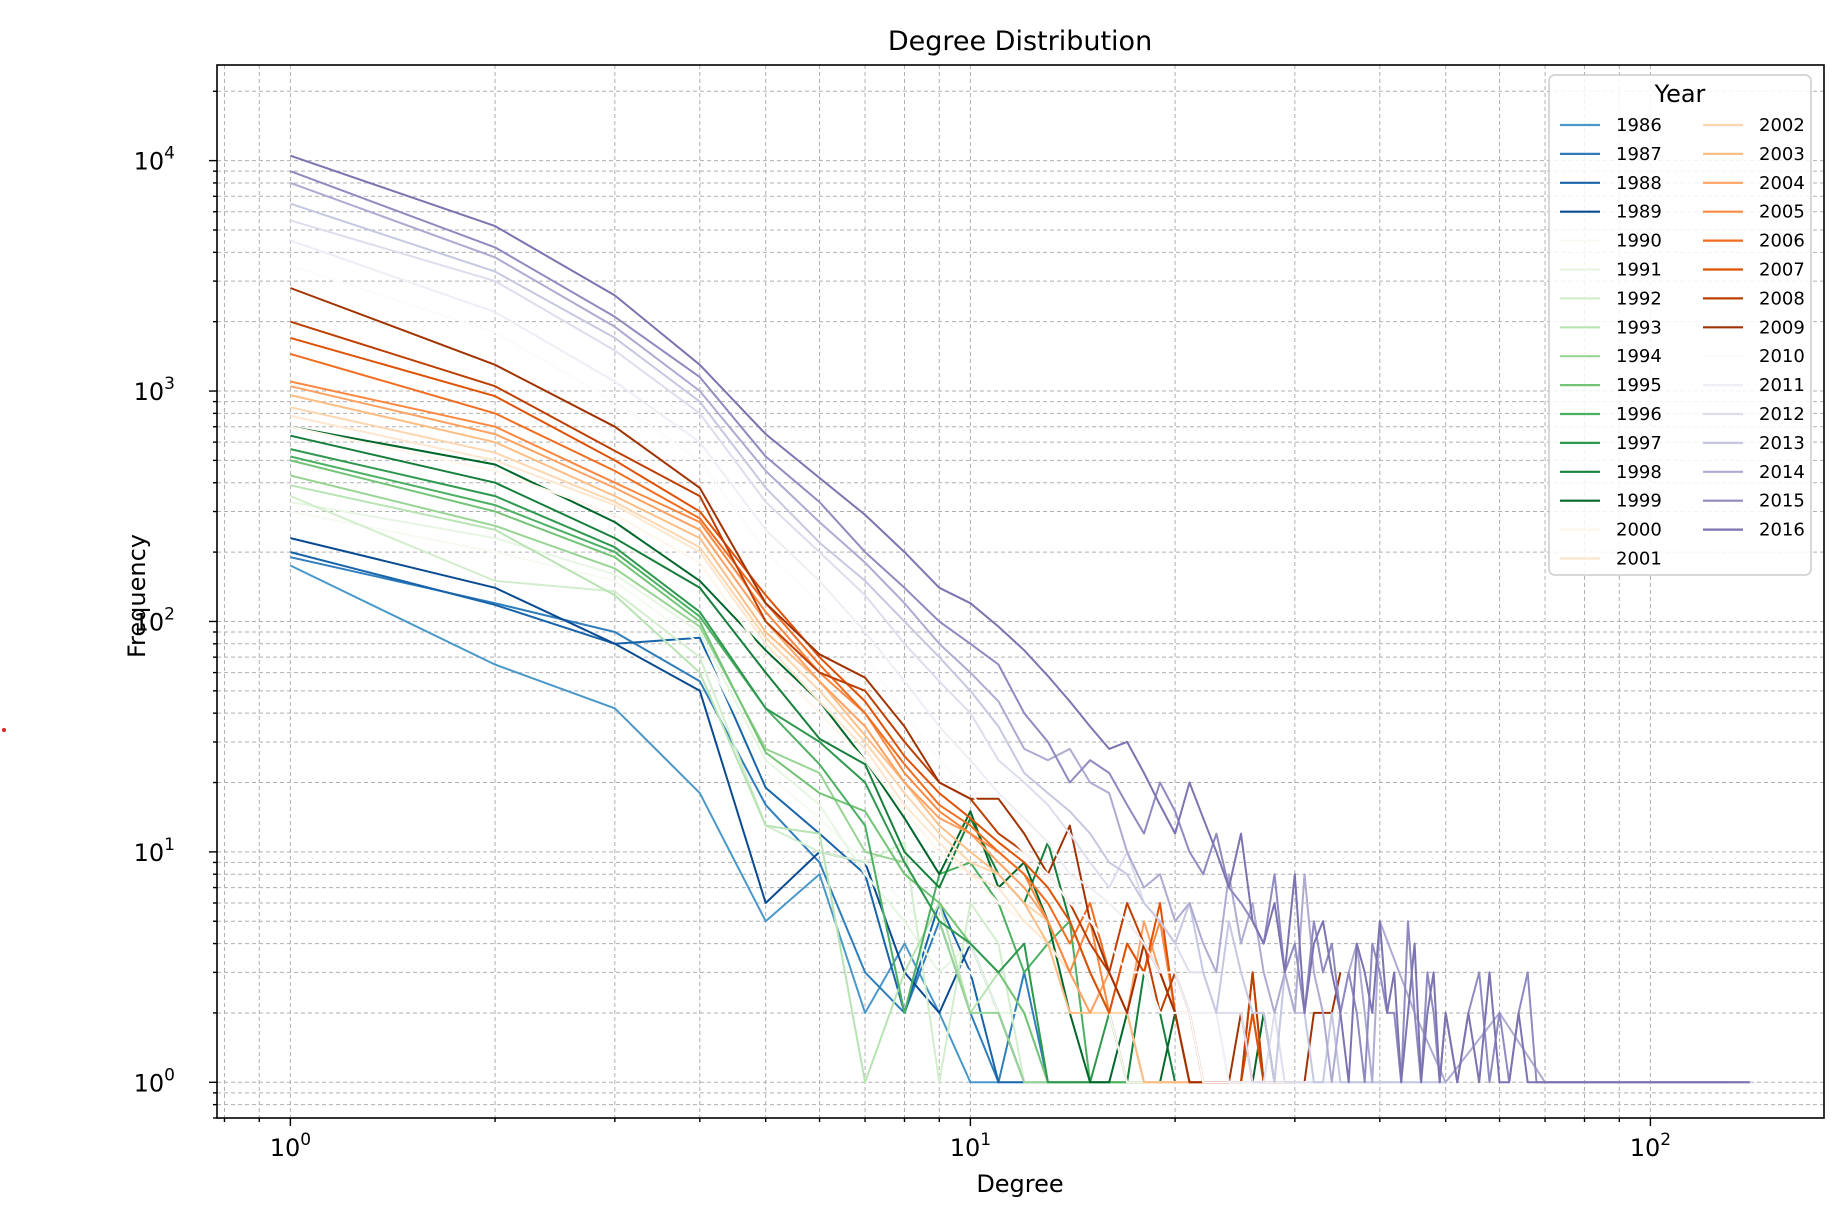 This screenshot has height=1207, width=1842. Describe the element at coordinates (154, 1081) in the screenshot. I see `y-tick-label: 10⁰` at that location.